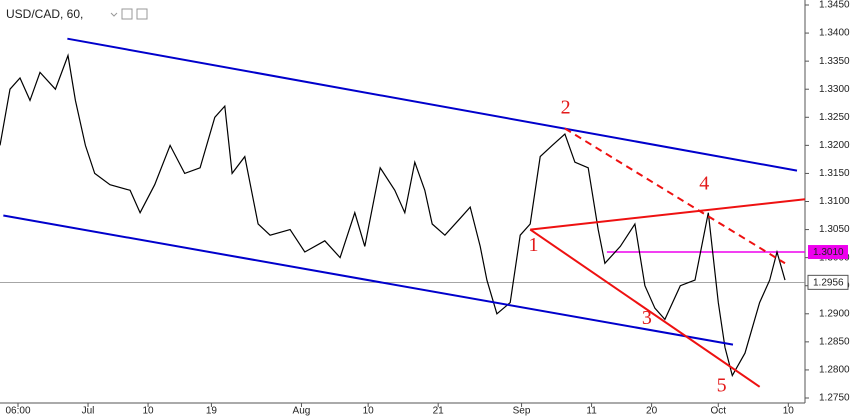  Describe the element at coordinates (17, 411) in the screenshot. I see `x-tick-label: 06:00` at that location.